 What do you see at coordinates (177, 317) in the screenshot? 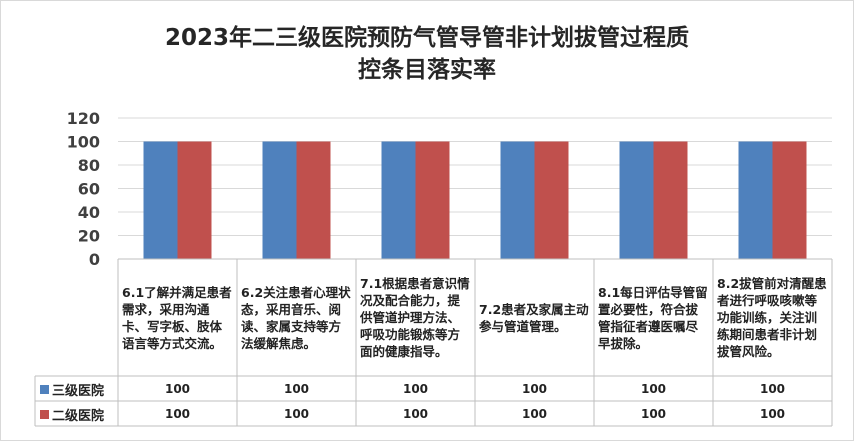
I see `x-category-label: 6.1了解并满足患者需求，采用沟通卡、写字板、肢体语言等方式交流。` at bounding box center [177, 317].